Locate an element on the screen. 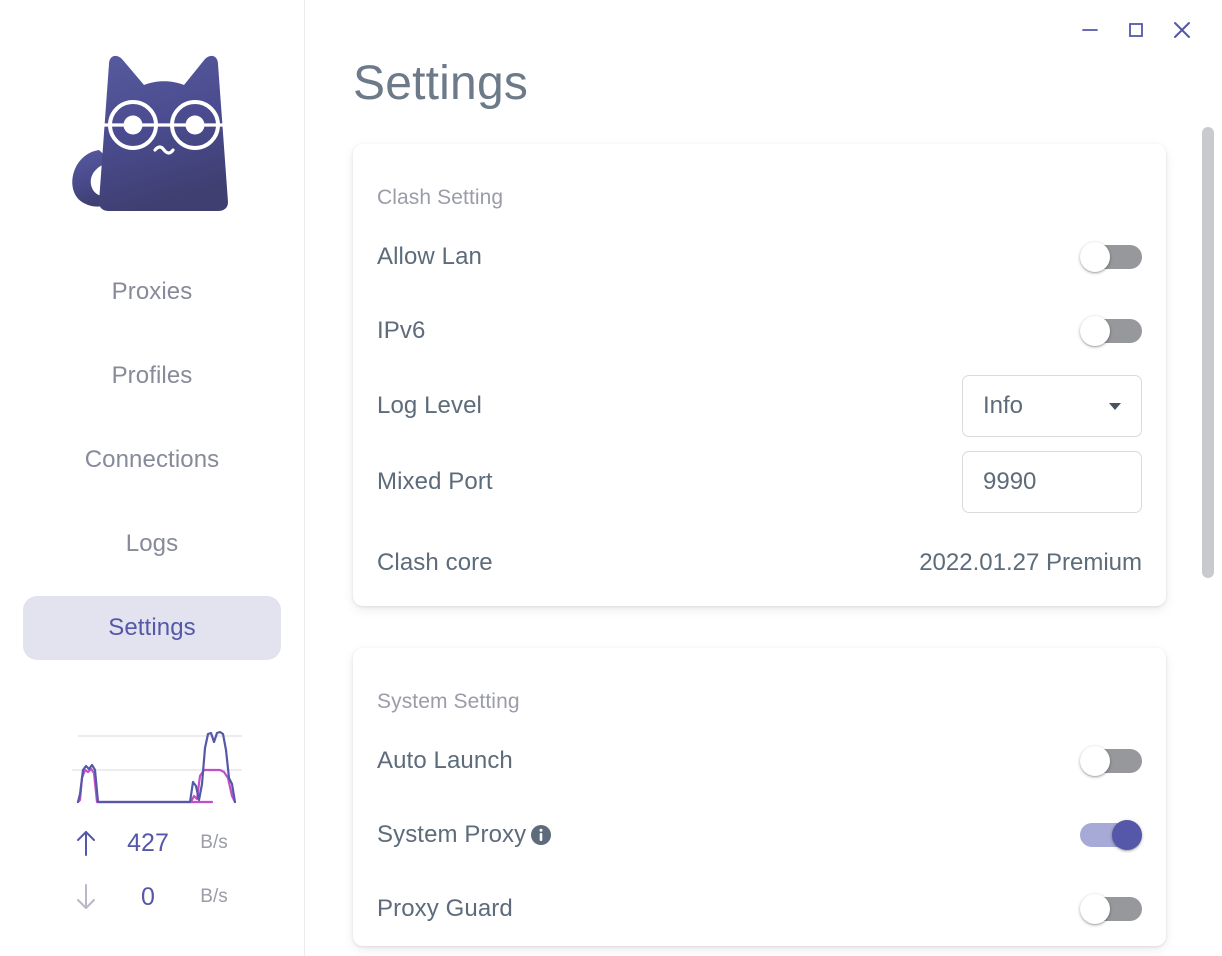 This screenshot has width=1222, height=956. allow-lan-label: Allow Lan is located at coordinates (429, 256).